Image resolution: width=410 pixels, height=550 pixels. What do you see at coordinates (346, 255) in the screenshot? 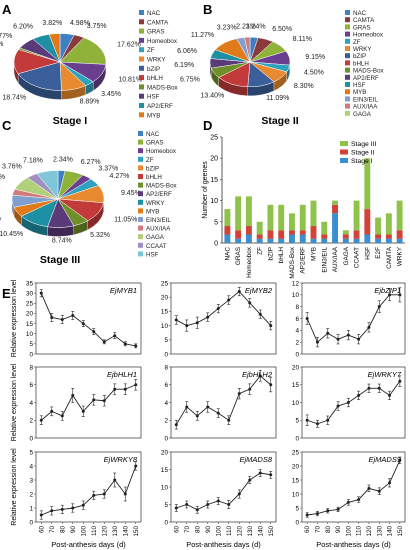
I see `x-tick-label: GAGA` at bounding box center [346, 255].